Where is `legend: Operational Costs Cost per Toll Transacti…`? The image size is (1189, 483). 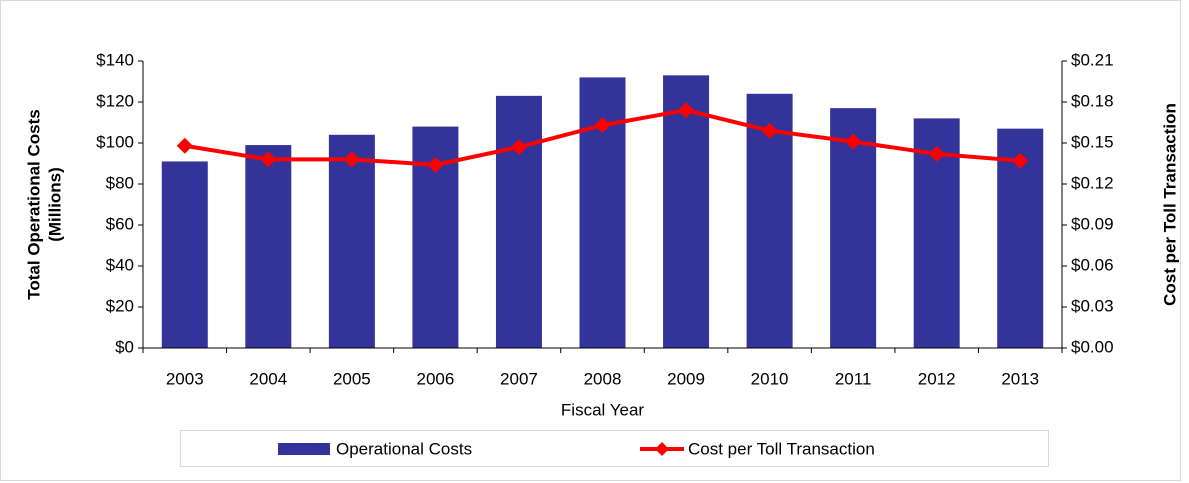
legend: Operational Costs Cost per Toll Transacti… is located at coordinates (614, 448).